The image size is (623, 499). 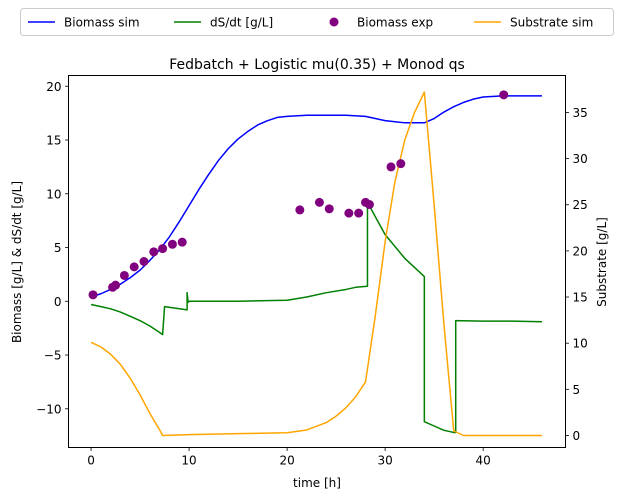 What do you see at coordinates (580, 251) in the screenshot?
I see `y-right-tick-label: 20` at bounding box center [580, 251].